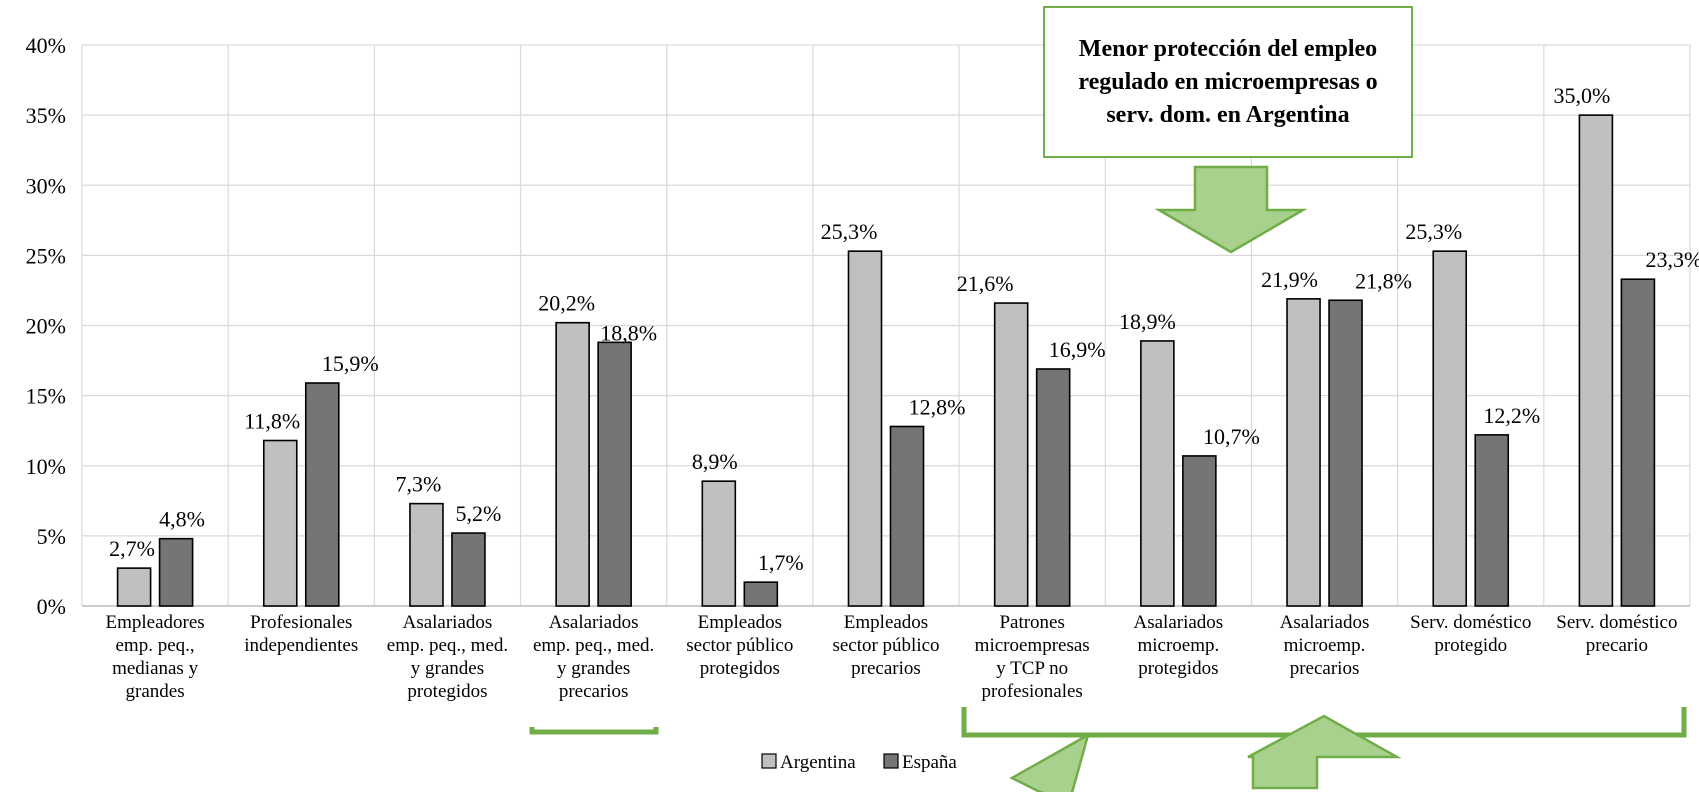  What do you see at coordinates (1031, 622) in the screenshot?
I see `category-label: Patrones` at bounding box center [1031, 622].